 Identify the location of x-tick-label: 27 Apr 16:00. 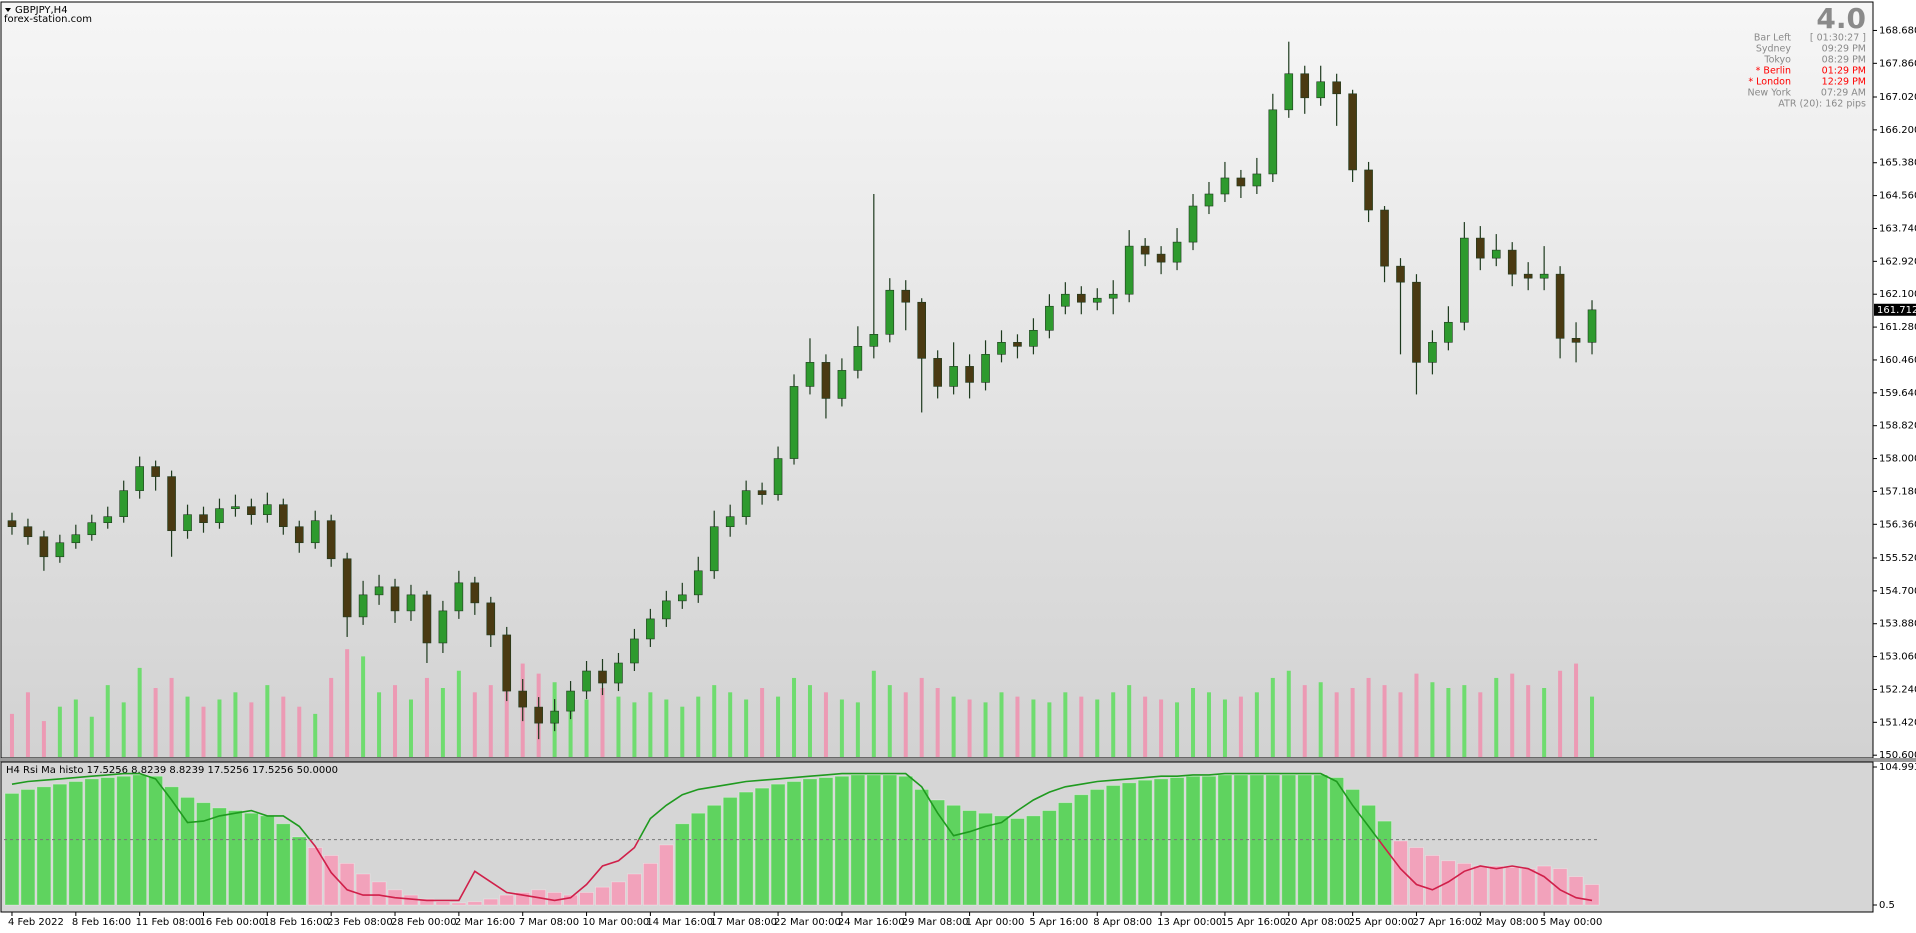
(1444, 922).